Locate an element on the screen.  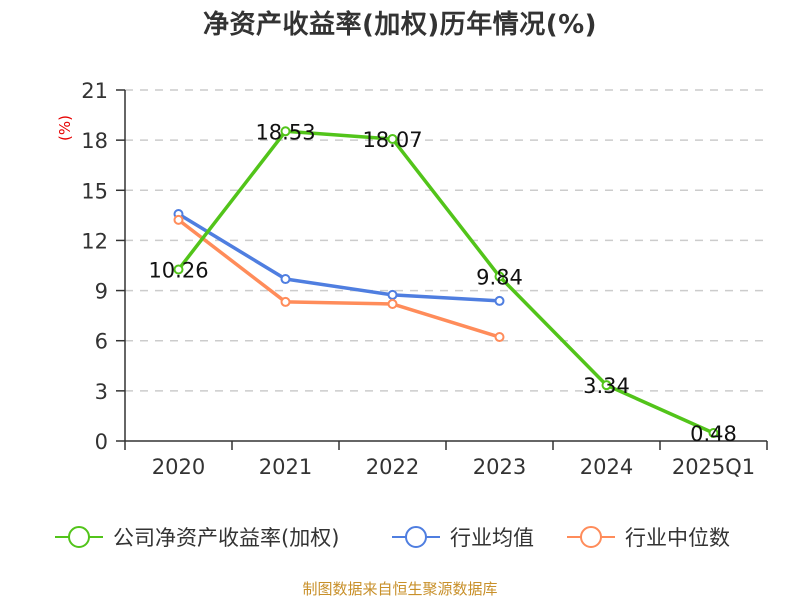
series-line-industry_median is located at coordinates (339, 278).